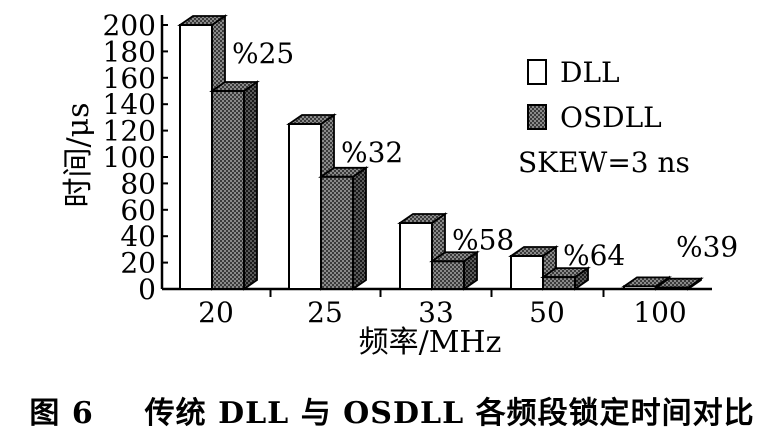 The image size is (784, 446). What do you see at coordinates (129, 78) in the screenshot?
I see `y-tick-label: 160` at bounding box center [129, 78].